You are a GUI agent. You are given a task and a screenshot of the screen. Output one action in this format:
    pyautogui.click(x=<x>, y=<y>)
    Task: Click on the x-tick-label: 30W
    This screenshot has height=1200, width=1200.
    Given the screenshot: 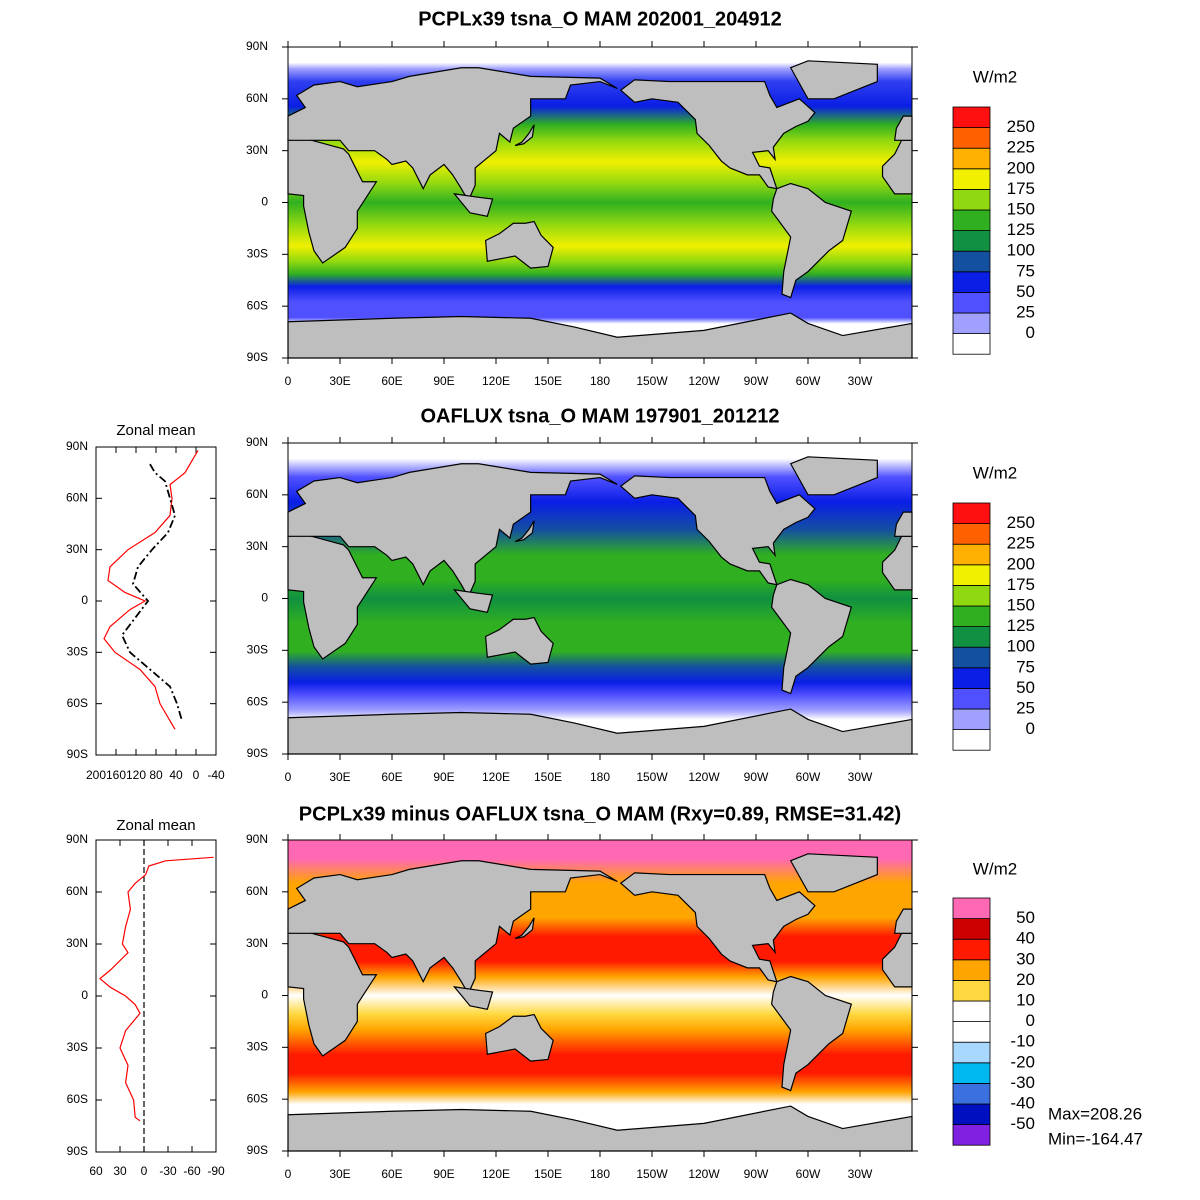 What is the action you would take?
    pyautogui.click(x=860, y=381)
    